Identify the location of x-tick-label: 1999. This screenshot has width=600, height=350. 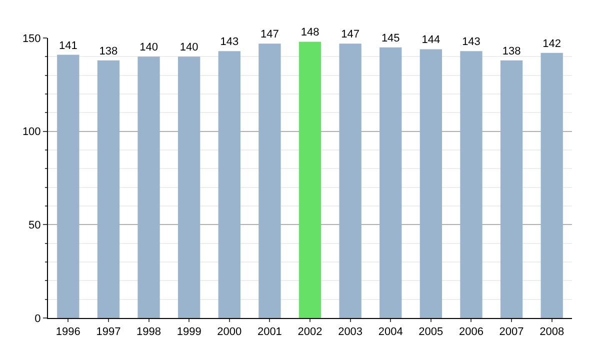
(189, 332).